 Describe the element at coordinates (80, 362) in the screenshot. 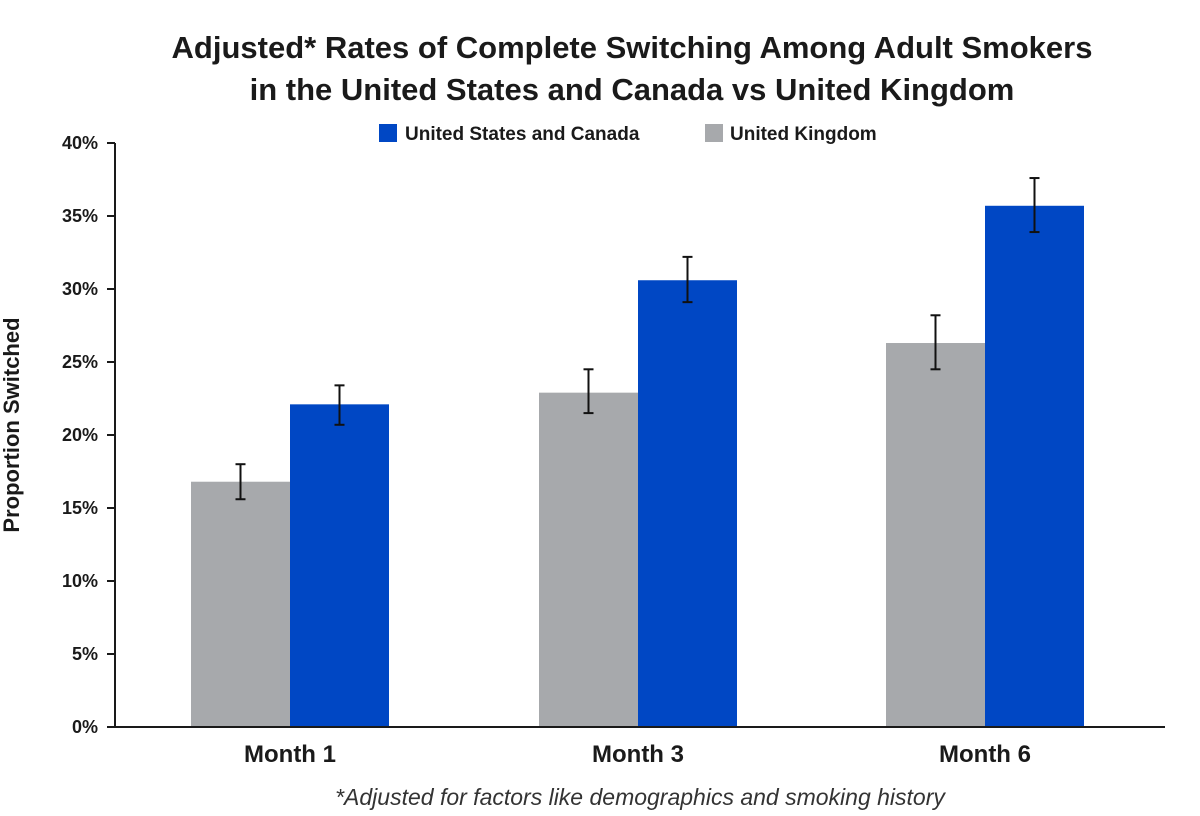

I see `y-tick-label: 25%` at that location.